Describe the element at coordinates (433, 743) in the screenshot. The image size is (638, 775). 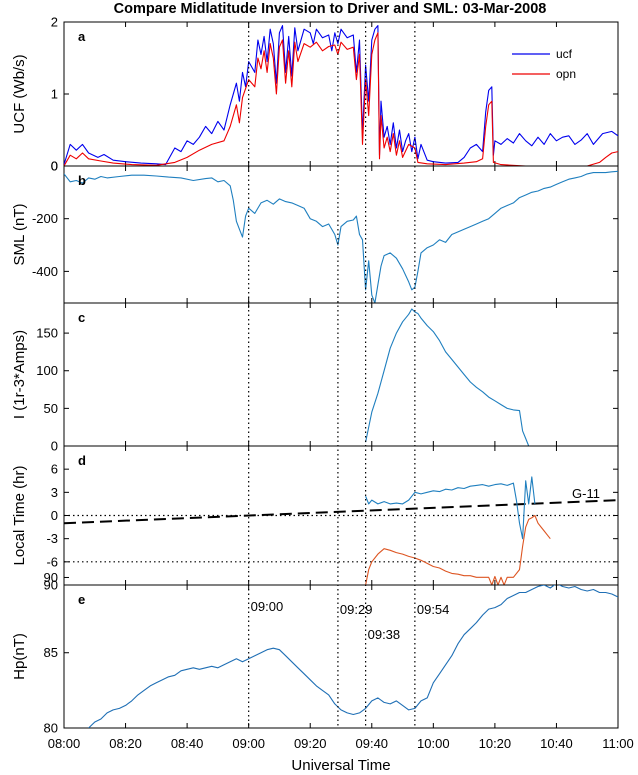
I see `x-tick-label: 10:00` at that location.